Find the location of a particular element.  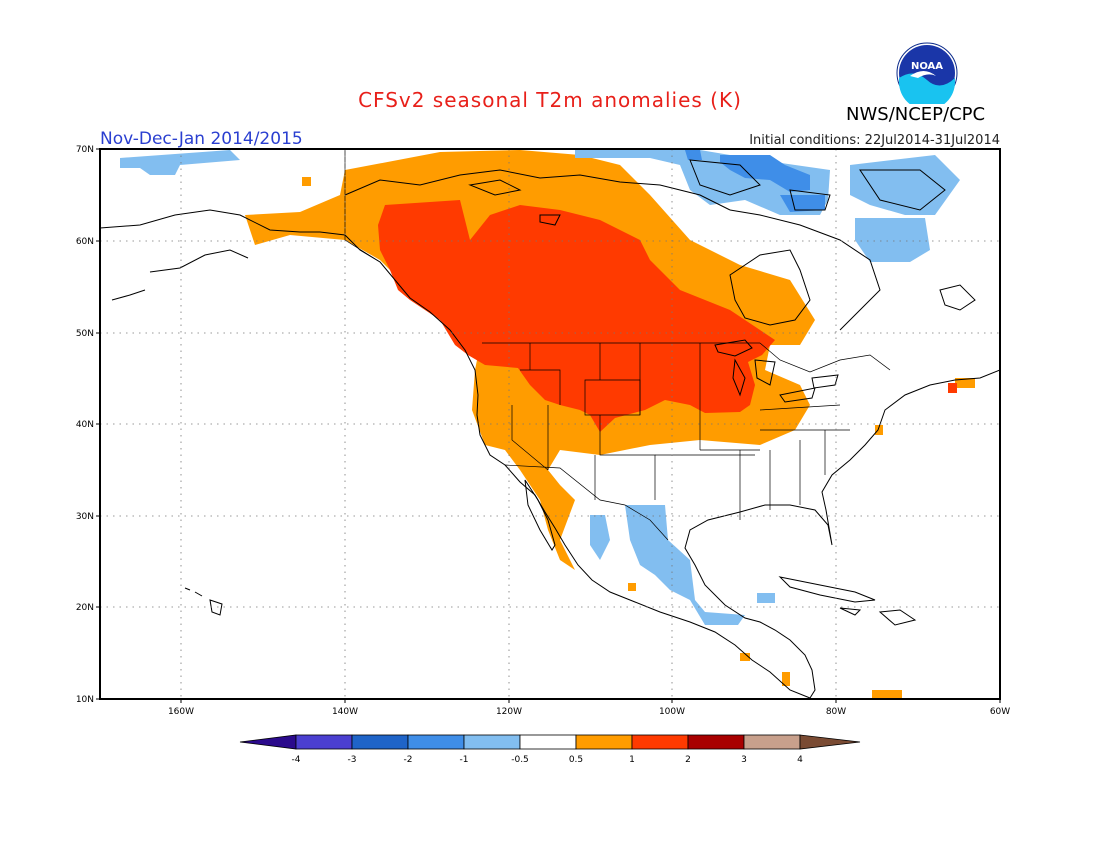

colorbar-label: -1 is located at coordinates (464, 760).